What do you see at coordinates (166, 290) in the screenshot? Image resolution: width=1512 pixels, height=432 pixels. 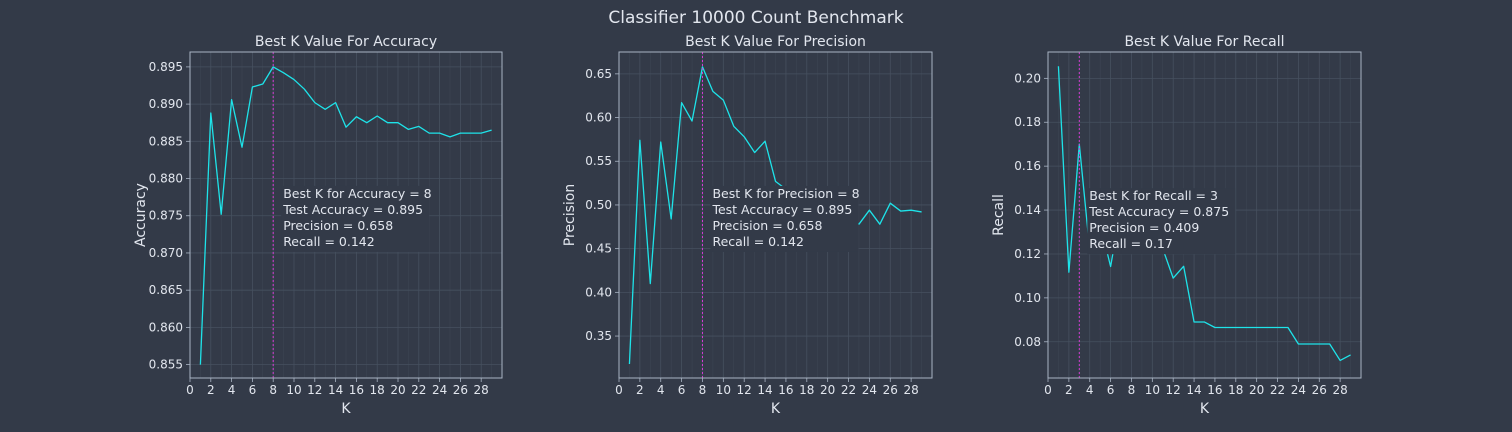 I see `y-tick-label: 0.865` at bounding box center [166, 290].